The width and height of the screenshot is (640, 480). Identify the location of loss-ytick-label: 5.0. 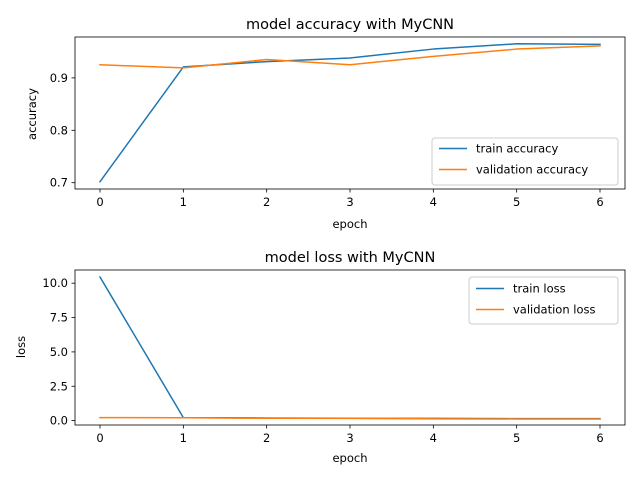
(59, 352).